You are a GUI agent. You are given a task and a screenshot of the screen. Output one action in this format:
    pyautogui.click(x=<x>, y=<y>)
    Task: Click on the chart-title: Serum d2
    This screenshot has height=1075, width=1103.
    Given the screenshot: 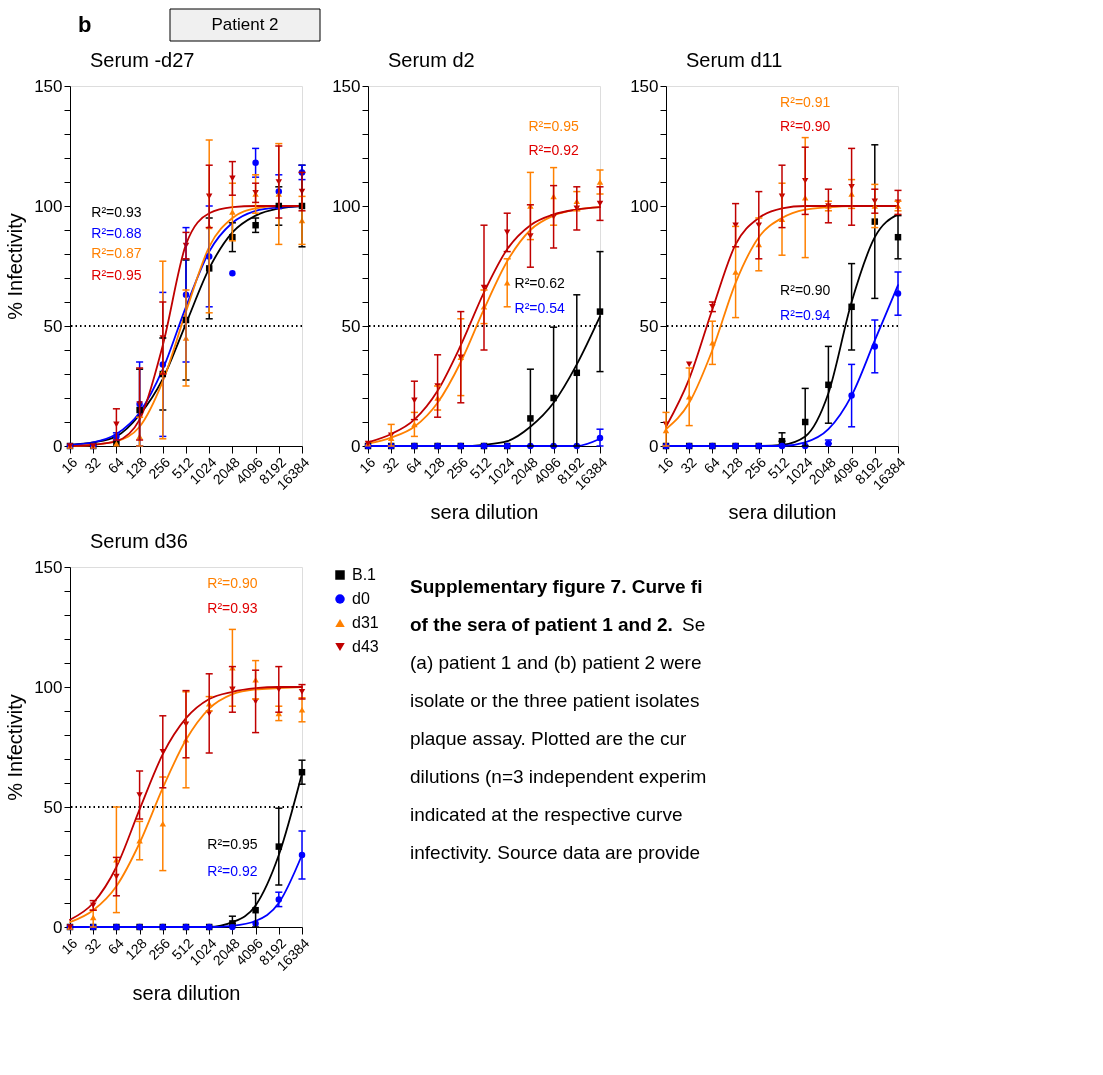 What is the action you would take?
    pyautogui.click(x=431, y=60)
    